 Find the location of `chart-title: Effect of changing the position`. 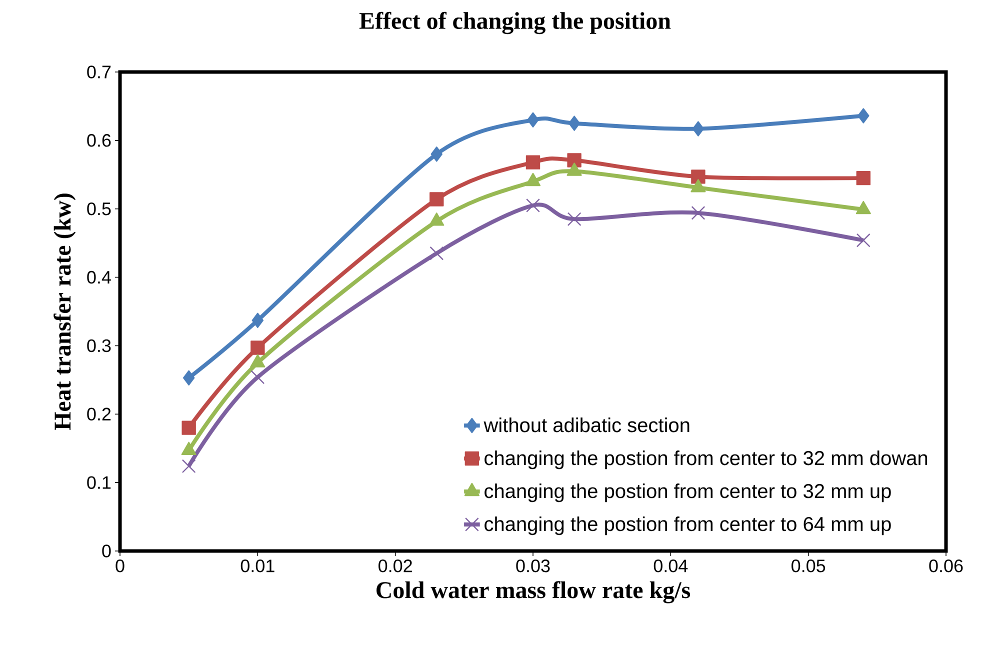

chart-title: Effect of changing the position is located at coordinates (515, 23).